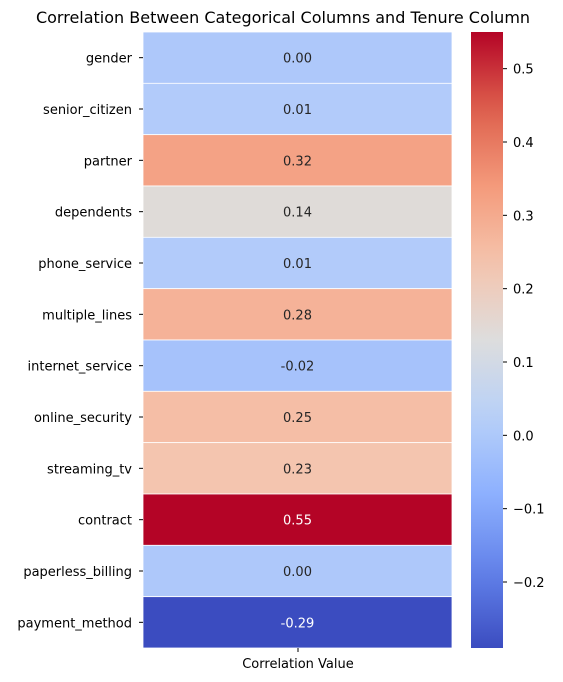 The image size is (563, 682). Describe the element at coordinates (105, 521) in the screenshot. I see `row-label: contract` at that location.